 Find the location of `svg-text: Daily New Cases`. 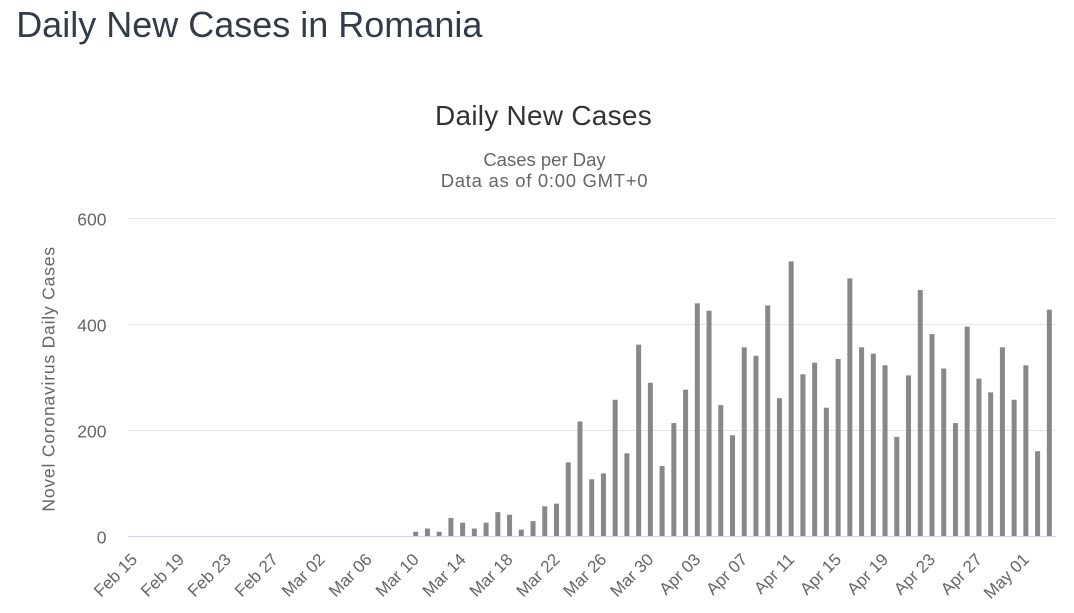

svg-text: Daily New Cases is located at coordinates (543, 115).